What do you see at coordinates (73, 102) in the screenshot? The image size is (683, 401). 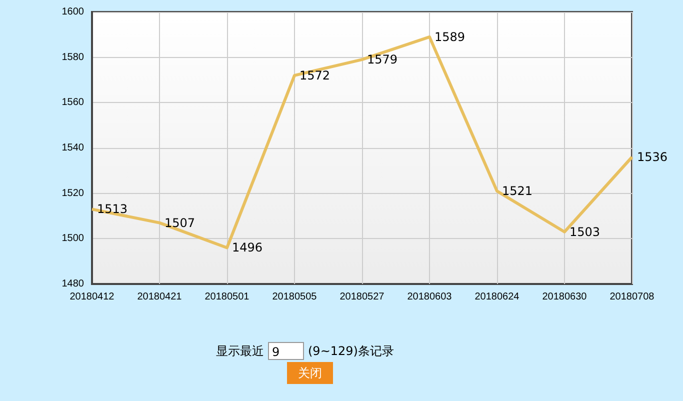 I see `y-tick-label: 1560` at bounding box center [73, 102].